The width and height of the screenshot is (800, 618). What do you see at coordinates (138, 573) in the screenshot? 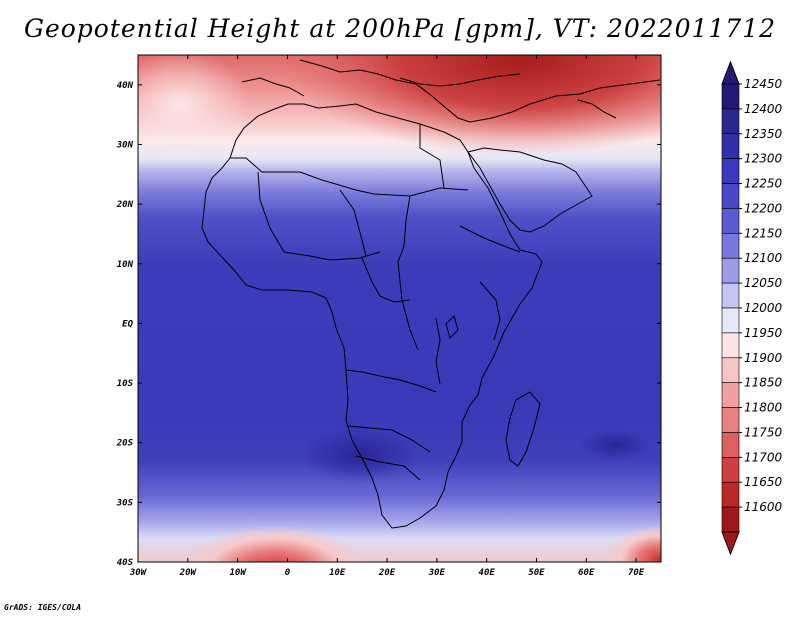
I see `lon-tick-label: 30W` at bounding box center [138, 573].